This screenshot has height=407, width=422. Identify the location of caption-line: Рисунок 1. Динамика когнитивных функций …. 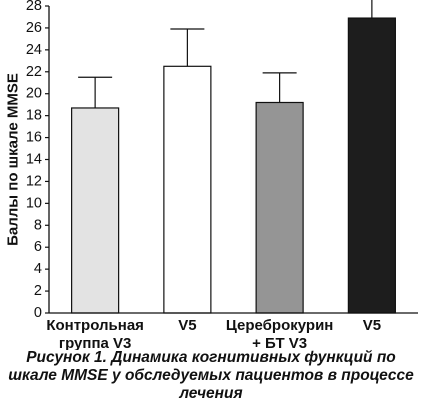
(211, 357).